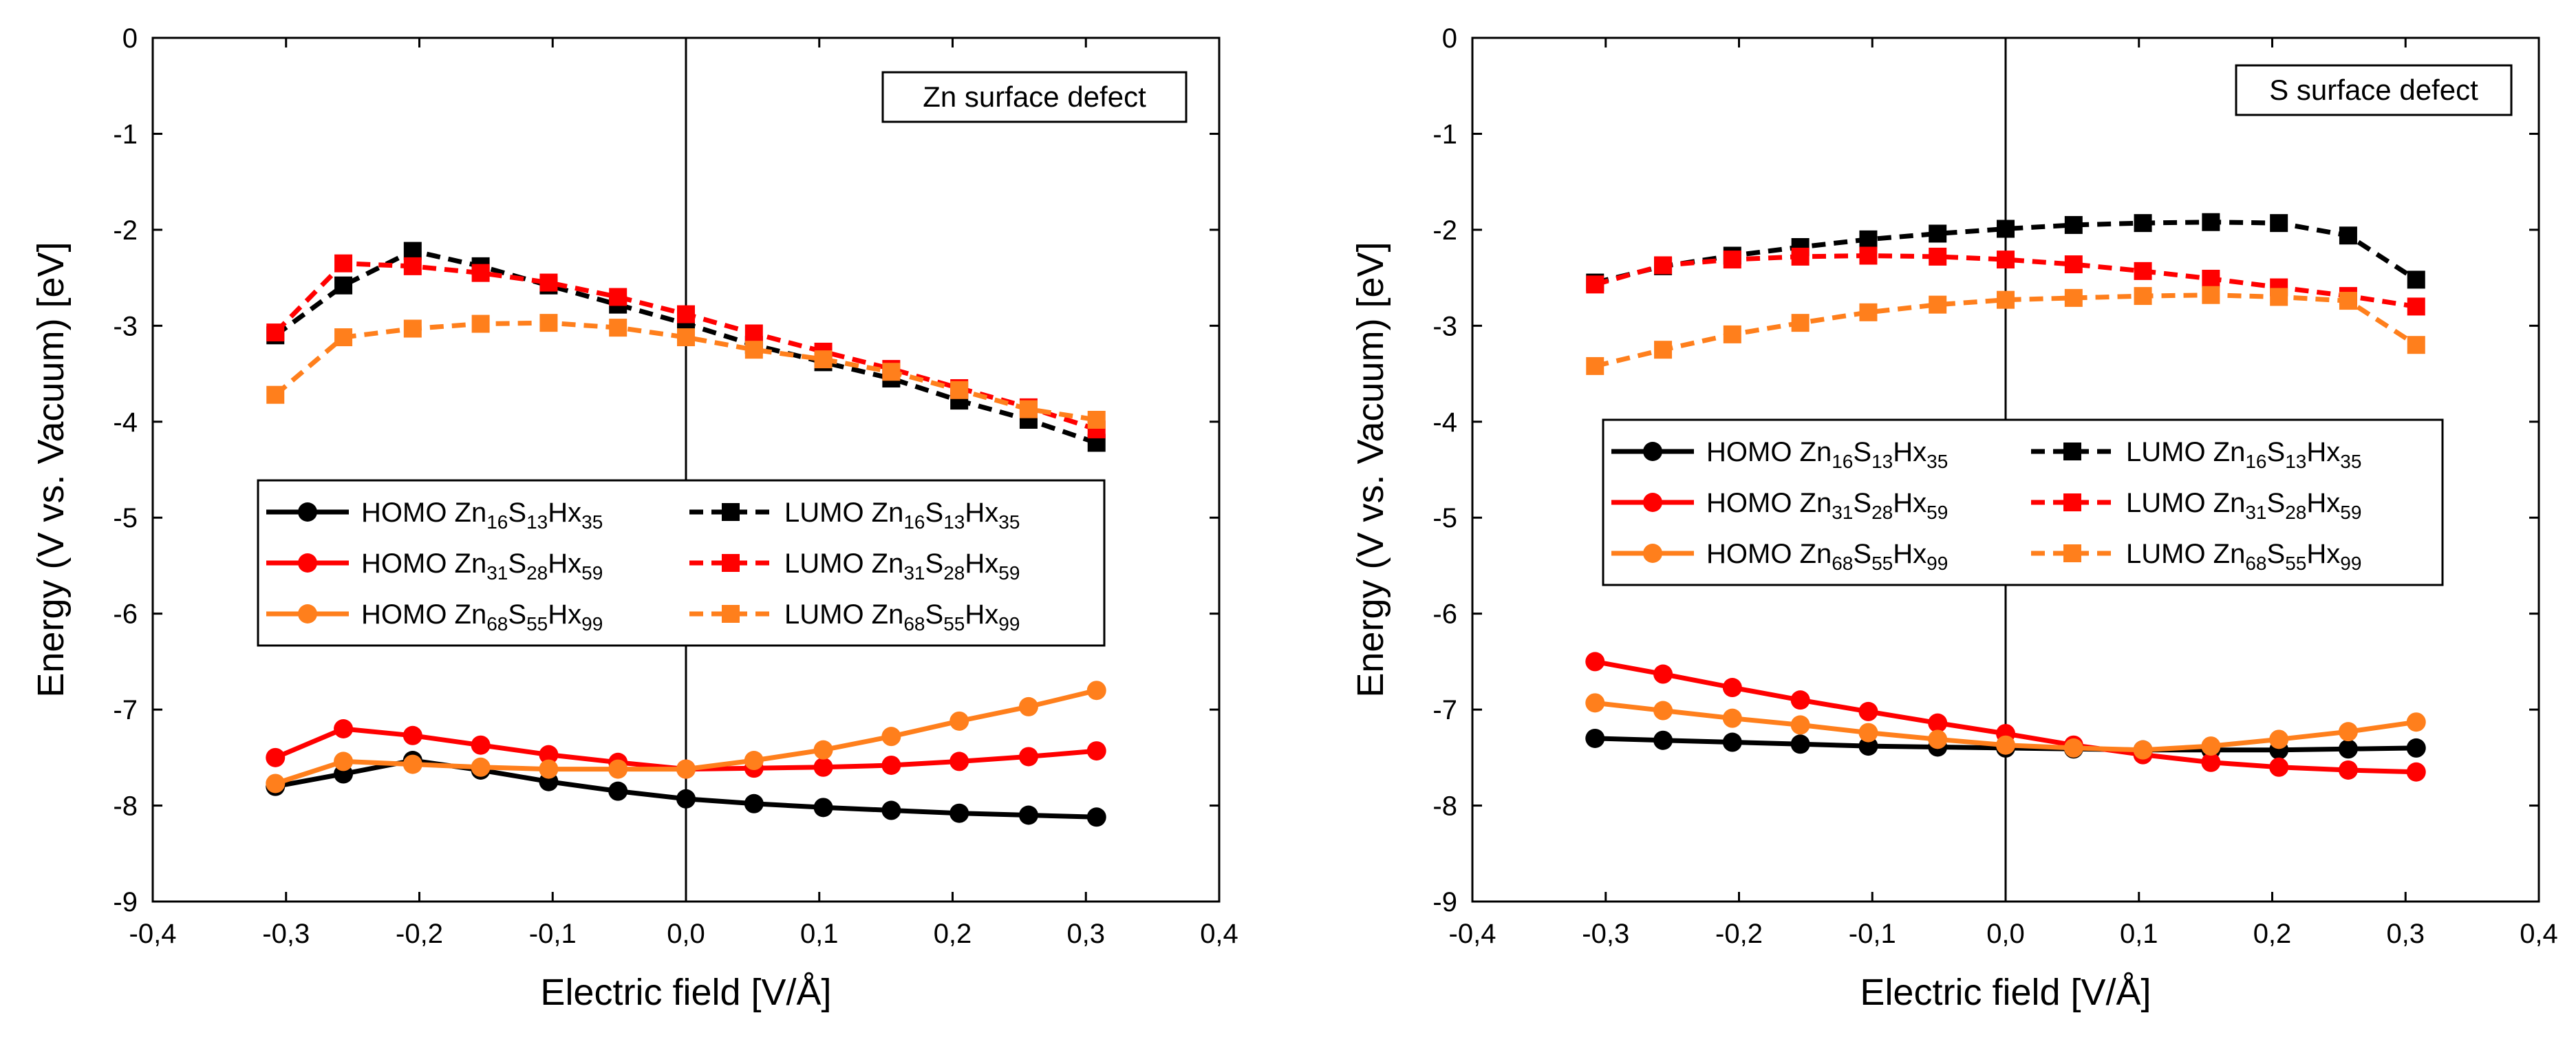  I want to click on legend-entry-2: LUMO Zn16S13Hx35, so click(855, 515).